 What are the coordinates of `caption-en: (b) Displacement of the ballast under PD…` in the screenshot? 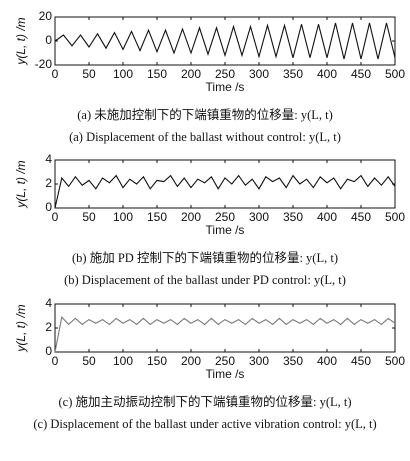 It's located at (205, 280).